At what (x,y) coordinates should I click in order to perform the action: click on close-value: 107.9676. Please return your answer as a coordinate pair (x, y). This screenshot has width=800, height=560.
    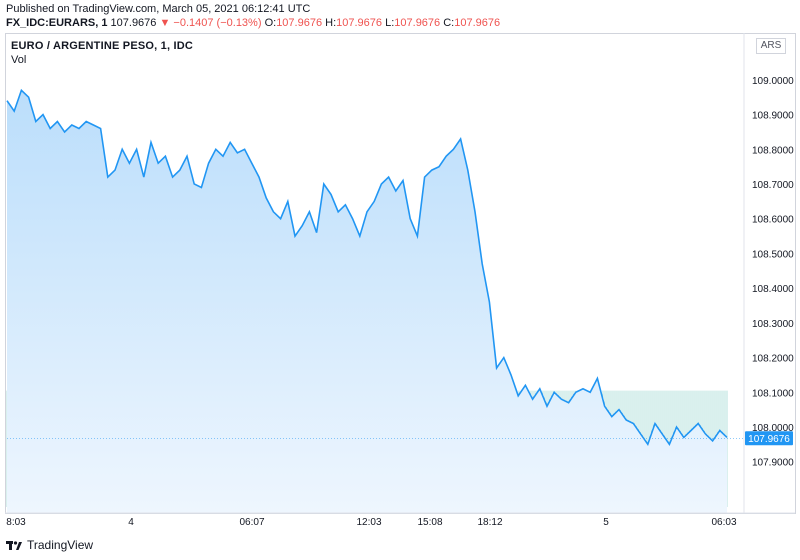
    Looking at the image, I should click on (477, 23).